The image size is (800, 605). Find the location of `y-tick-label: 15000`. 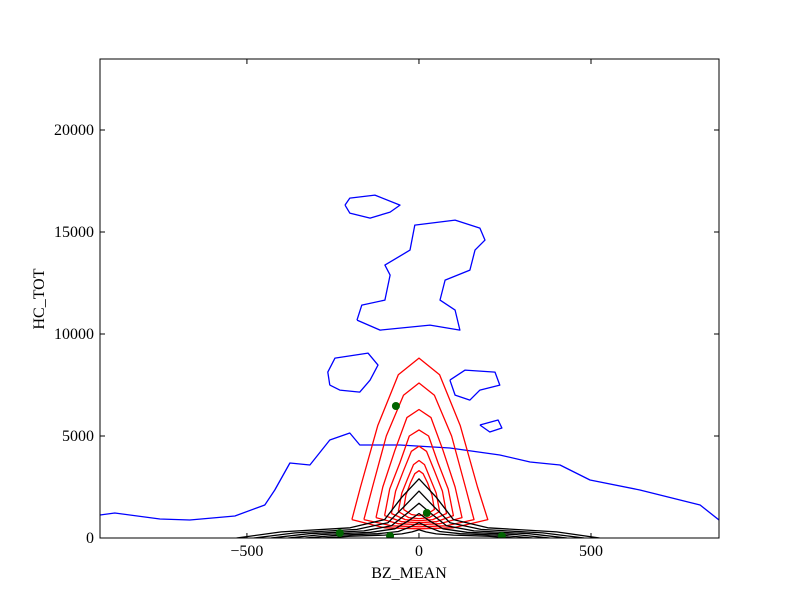

y-tick-label: 15000 is located at coordinates (74, 232).